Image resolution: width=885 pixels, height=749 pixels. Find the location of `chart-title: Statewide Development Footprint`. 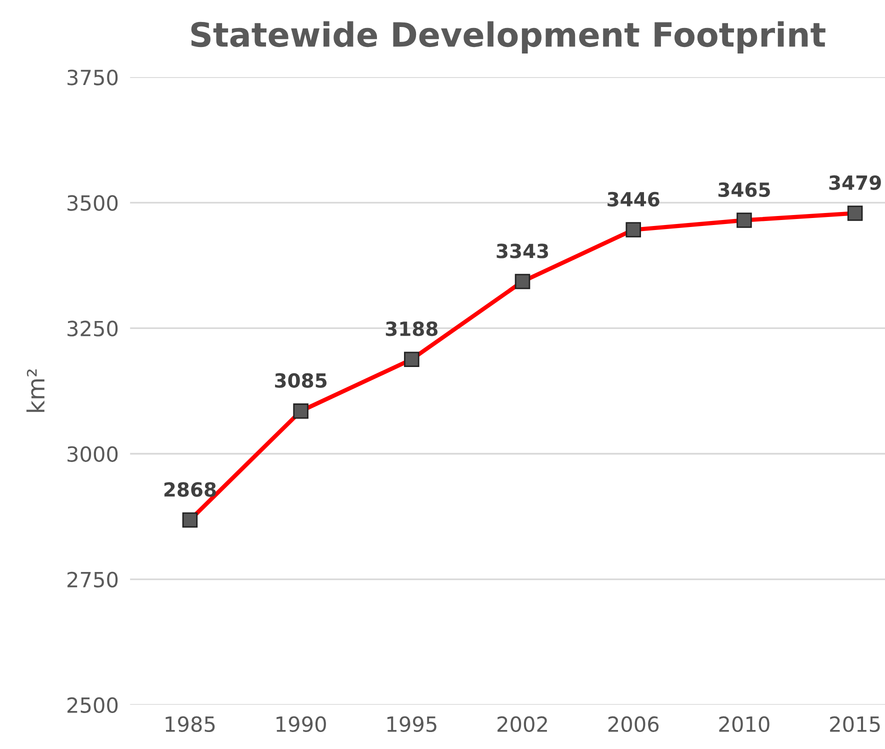

chart-title: Statewide Development Footprint is located at coordinates (508, 37).